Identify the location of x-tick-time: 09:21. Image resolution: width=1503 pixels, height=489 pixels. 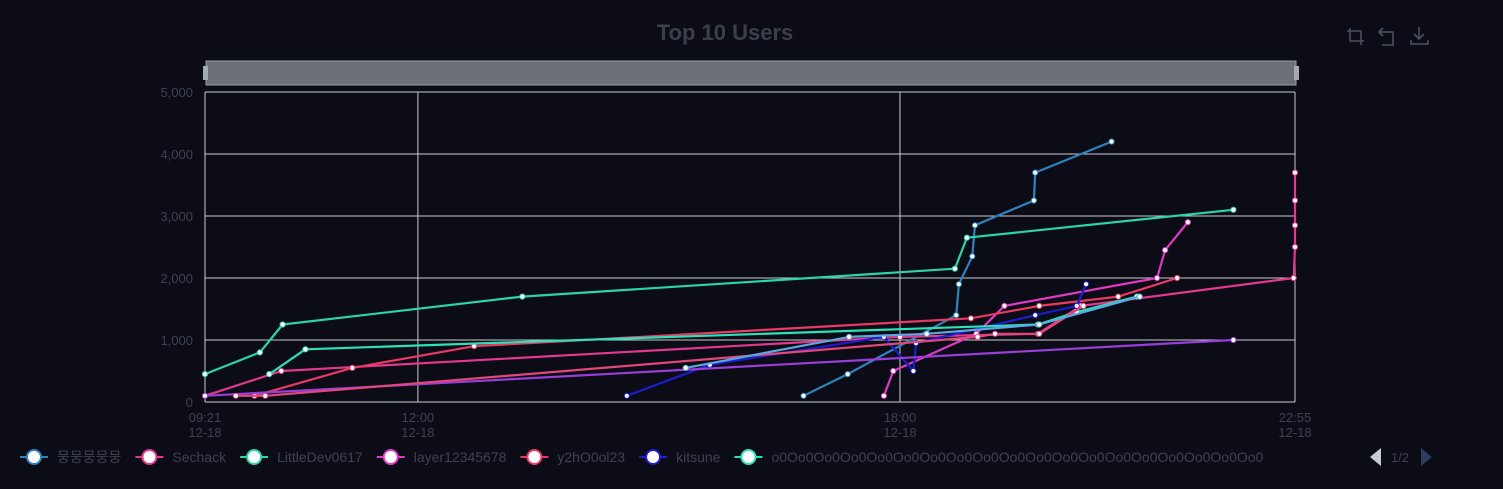
(205, 417).